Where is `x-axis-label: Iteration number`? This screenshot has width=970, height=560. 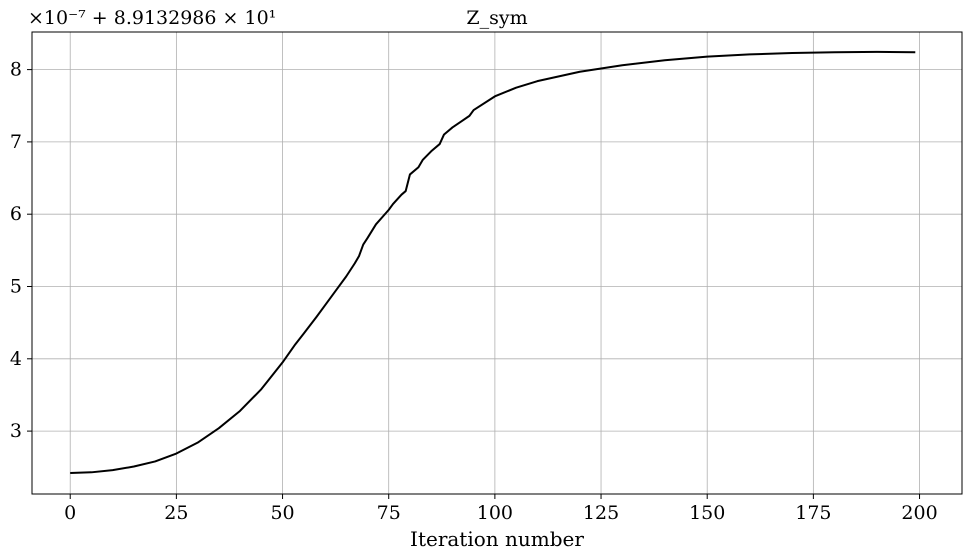
x-axis-label: Iteration number is located at coordinates (497, 539).